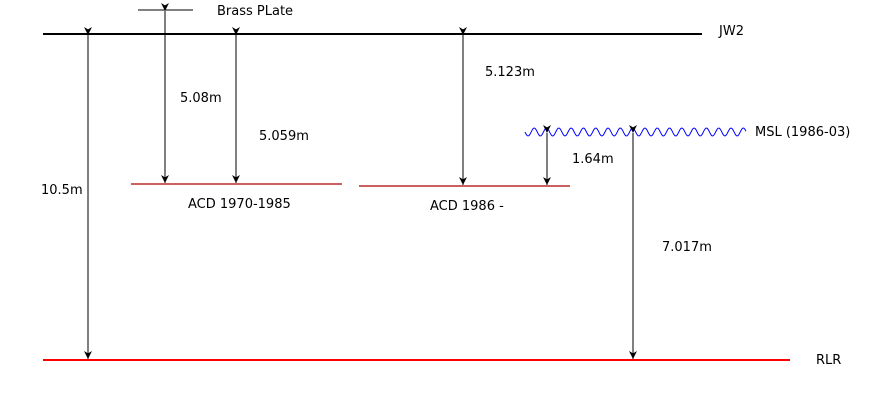  What do you see at coordinates (239, 204) in the screenshot?
I see `acd-1970-1985-label: ACD 1970-1985` at bounding box center [239, 204].